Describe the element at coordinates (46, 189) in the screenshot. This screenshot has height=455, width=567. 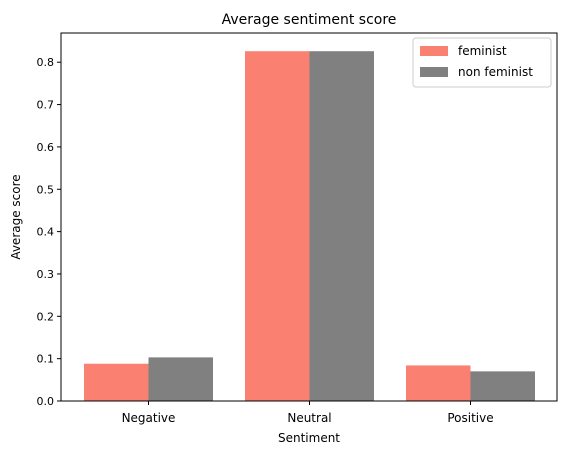
I see `y-tick-label: 0.5` at that location.